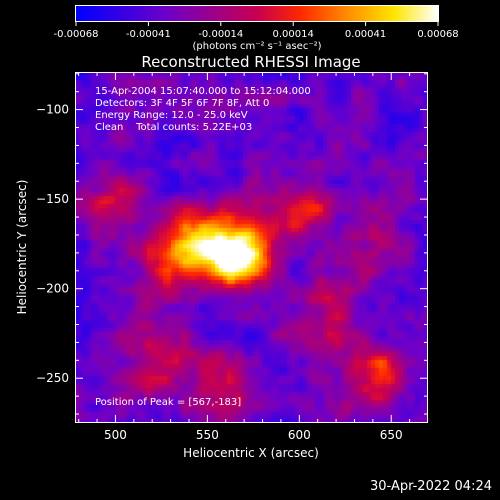 The height and width of the screenshot is (500, 500). What do you see at coordinates (52, 199) in the screenshot?
I see `y-tick-label: −150` at bounding box center [52, 199].